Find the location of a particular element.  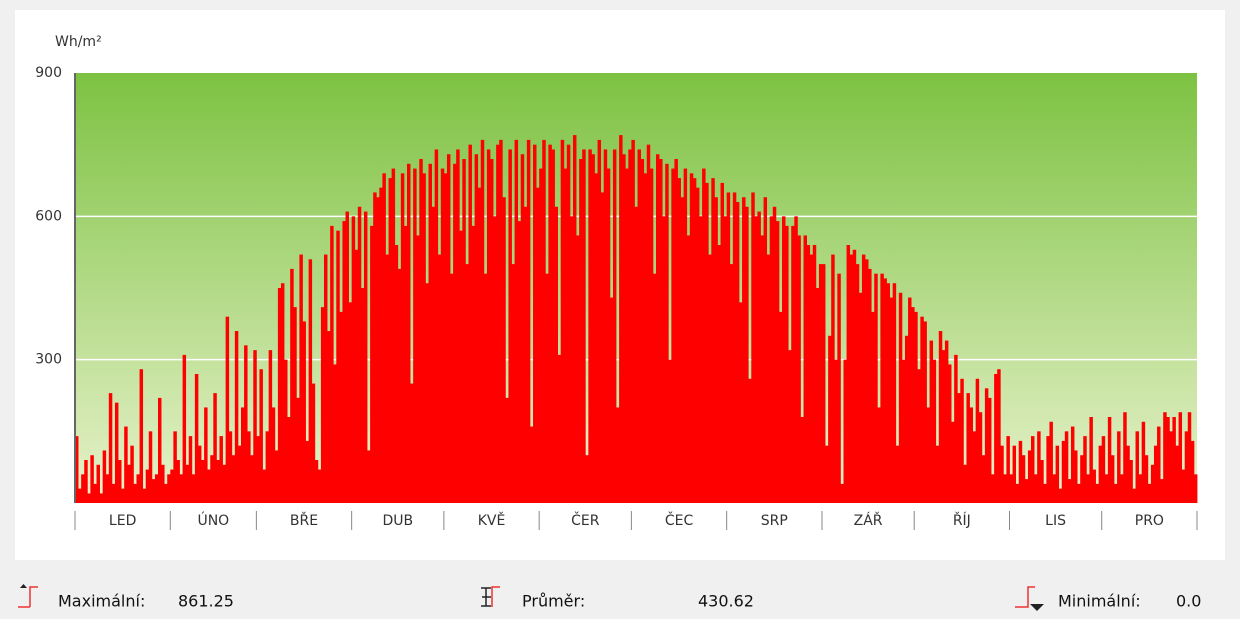

y-tick-label: 600 is located at coordinates (48, 216).